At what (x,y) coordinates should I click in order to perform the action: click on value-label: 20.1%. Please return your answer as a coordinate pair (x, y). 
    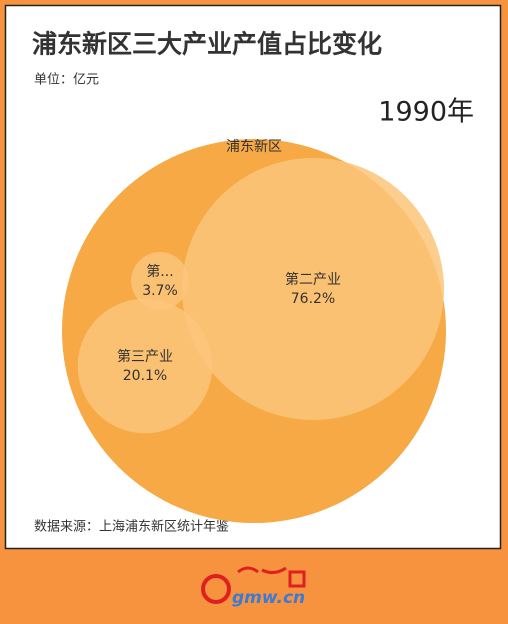
    Looking at the image, I should click on (145, 376).